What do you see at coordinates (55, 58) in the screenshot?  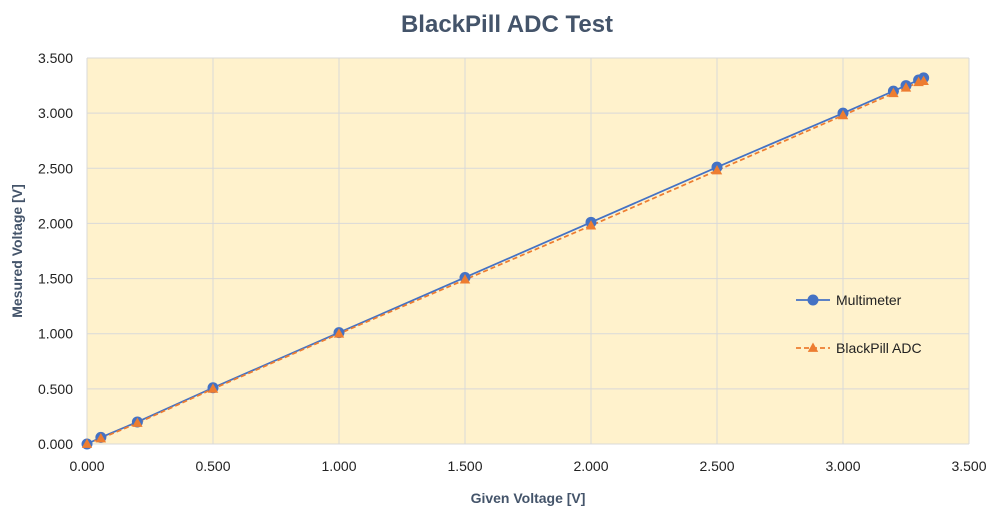 I see `y-tick-label: 3.500` at bounding box center [55, 58].